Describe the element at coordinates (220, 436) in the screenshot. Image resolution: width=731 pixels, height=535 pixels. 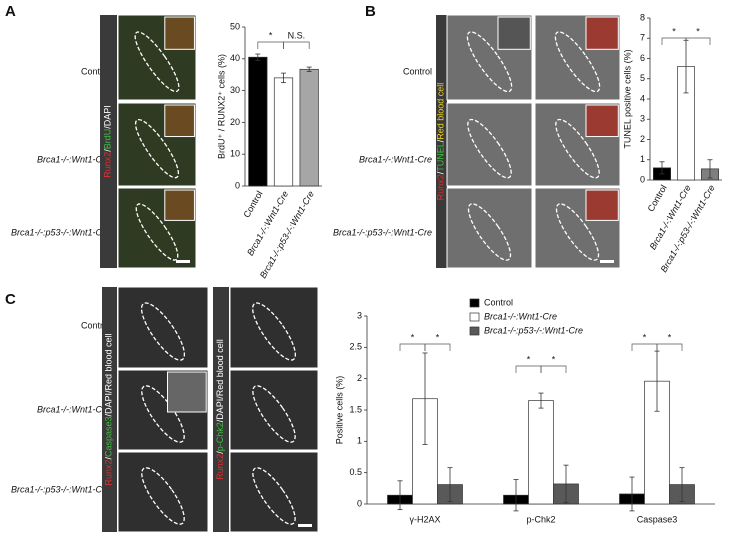
I see `stain-part: p-Chk2` at that location.